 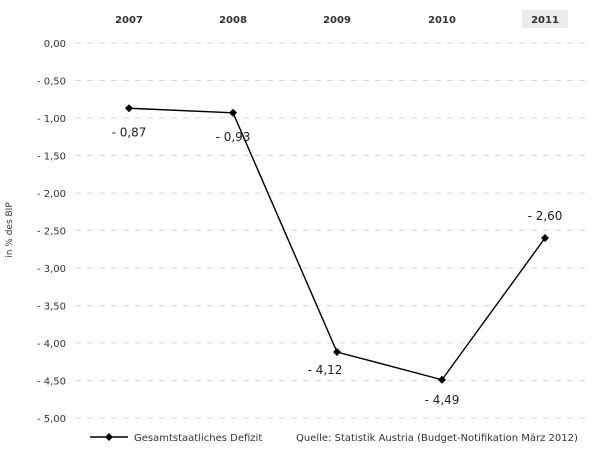 I want to click on x-tick-label-2011: 2011, so click(x=545, y=20).